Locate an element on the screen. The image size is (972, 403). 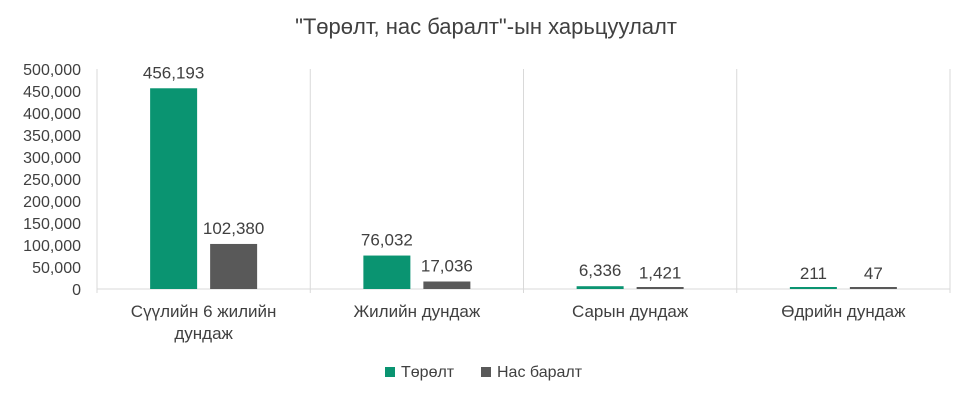
category-label: дундаж is located at coordinates (203, 333).